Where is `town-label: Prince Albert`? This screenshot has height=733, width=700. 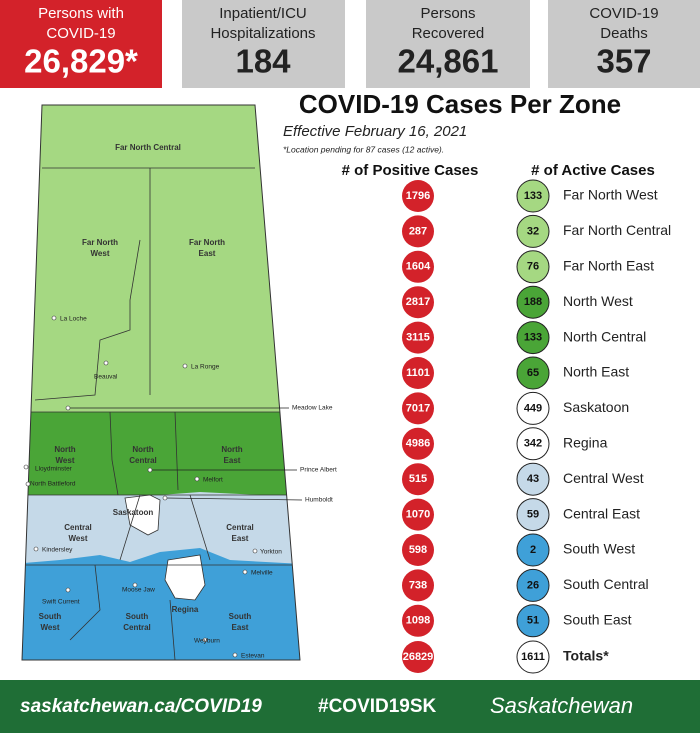 town-label: Prince Albert is located at coordinates (318, 470).